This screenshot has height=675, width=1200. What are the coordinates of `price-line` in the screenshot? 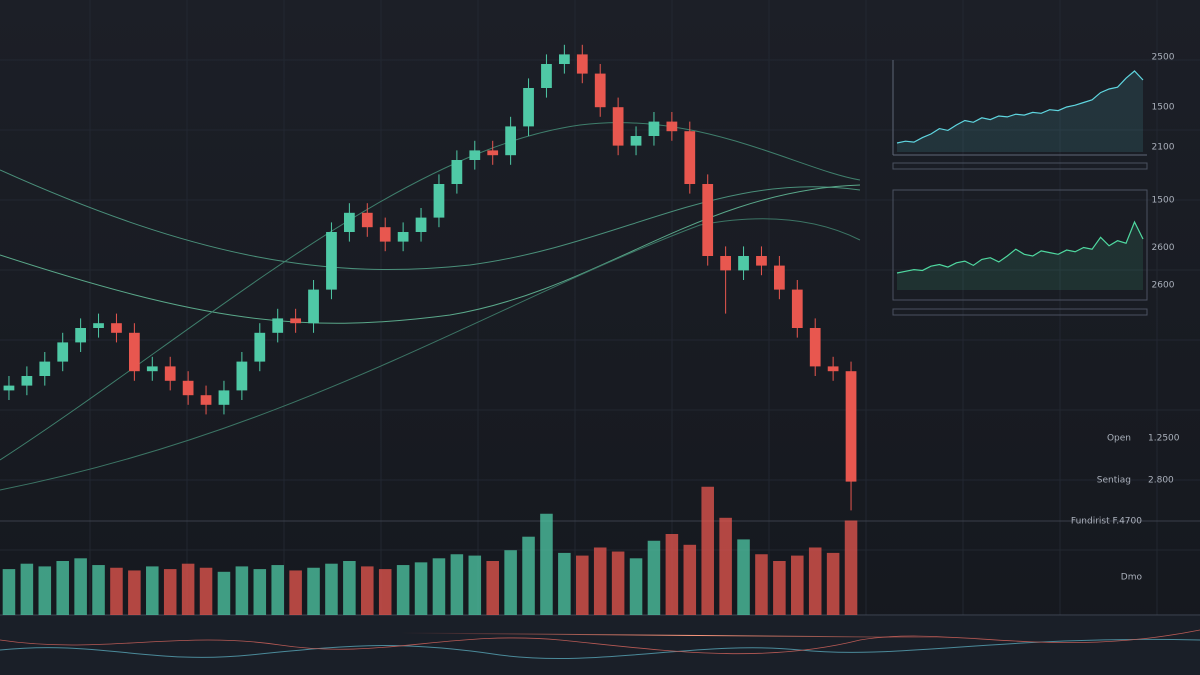 It's located at (1020, 107).